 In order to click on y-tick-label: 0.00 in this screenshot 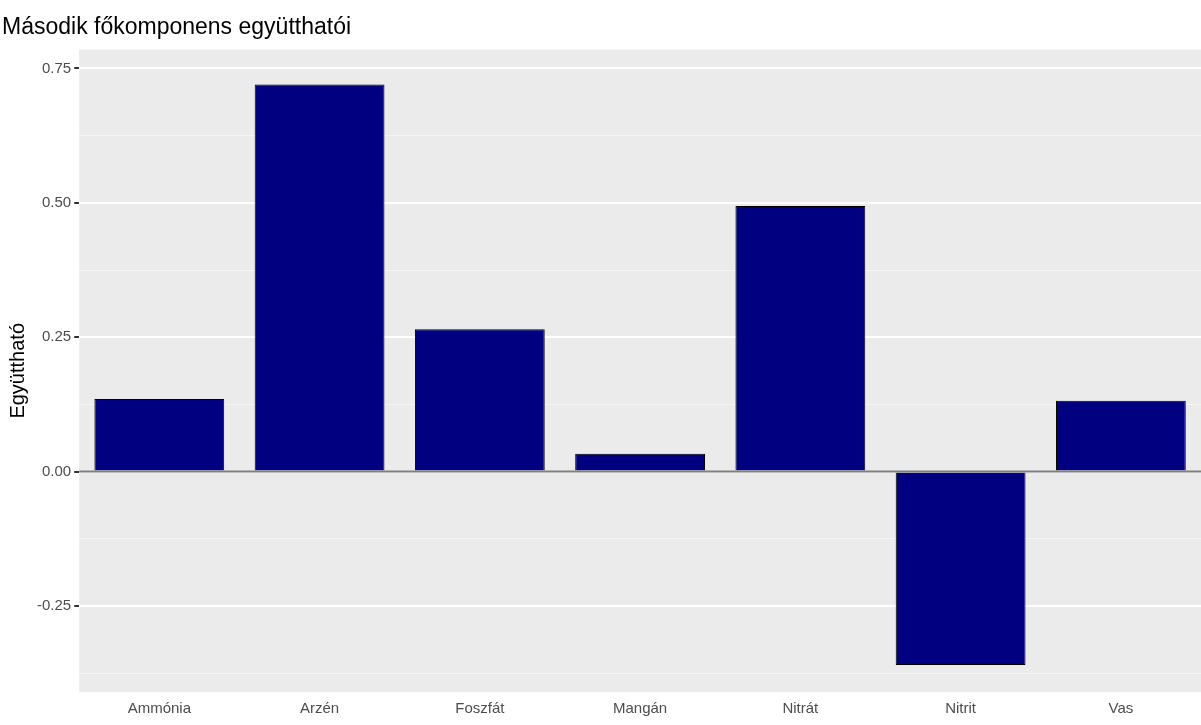, I will do `click(56, 470)`.